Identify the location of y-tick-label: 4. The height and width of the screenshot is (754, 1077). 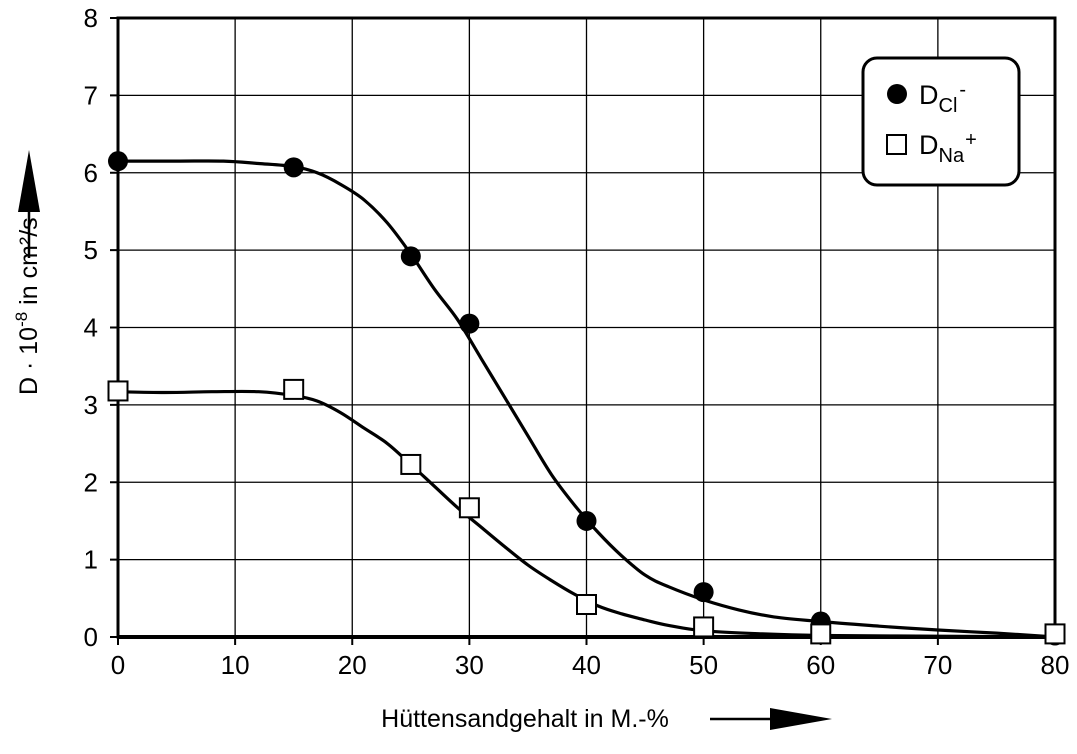
(91, 328).